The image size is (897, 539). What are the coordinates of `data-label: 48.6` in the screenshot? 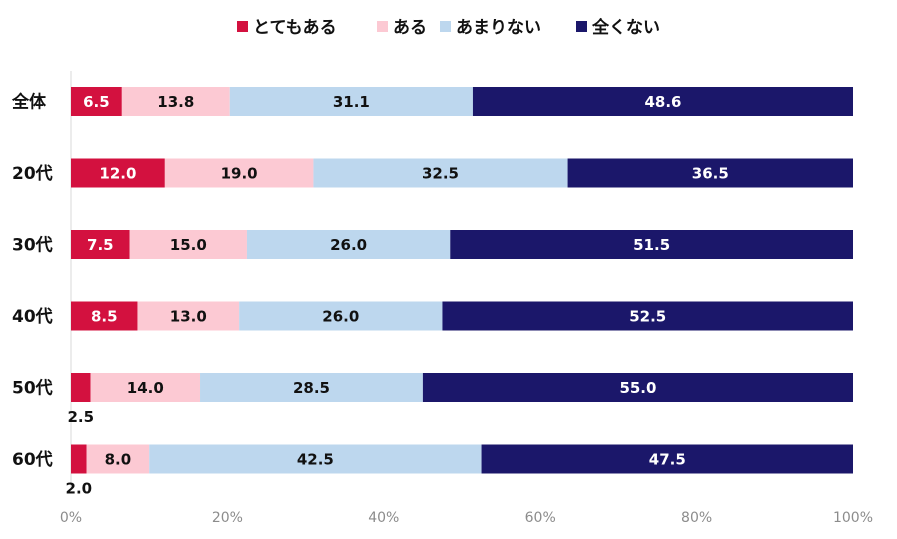 It's located at (662, 102).